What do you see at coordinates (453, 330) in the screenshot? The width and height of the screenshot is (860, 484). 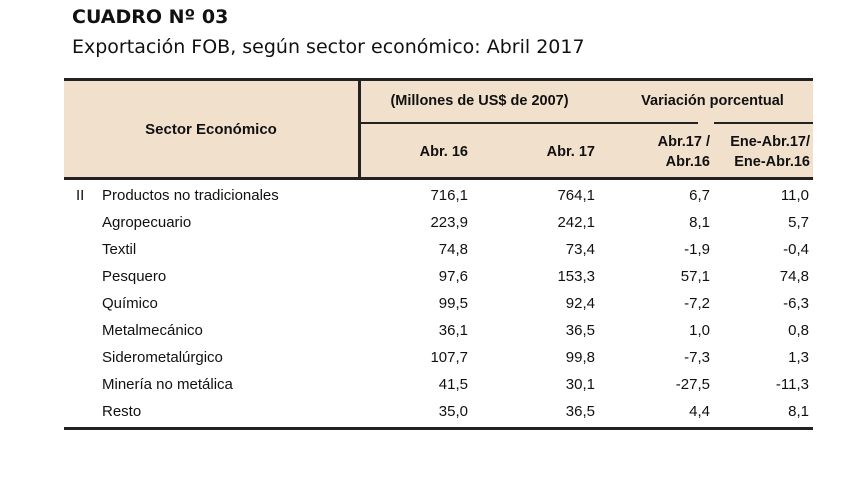 I see `row-abr16: 36,1` at bounding box center [453, 330].